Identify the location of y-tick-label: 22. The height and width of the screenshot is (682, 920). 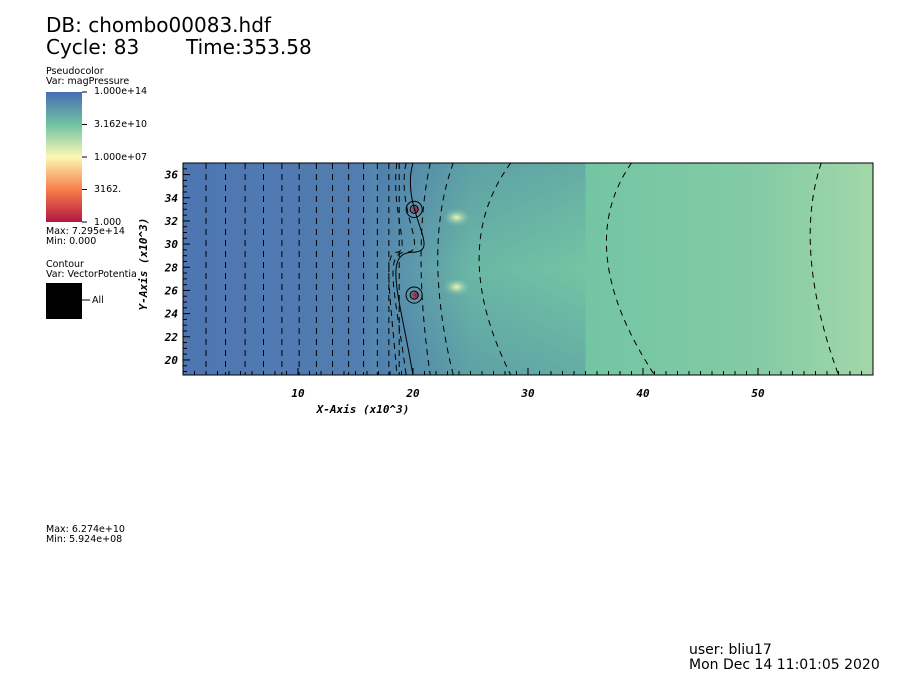
(171, 337).